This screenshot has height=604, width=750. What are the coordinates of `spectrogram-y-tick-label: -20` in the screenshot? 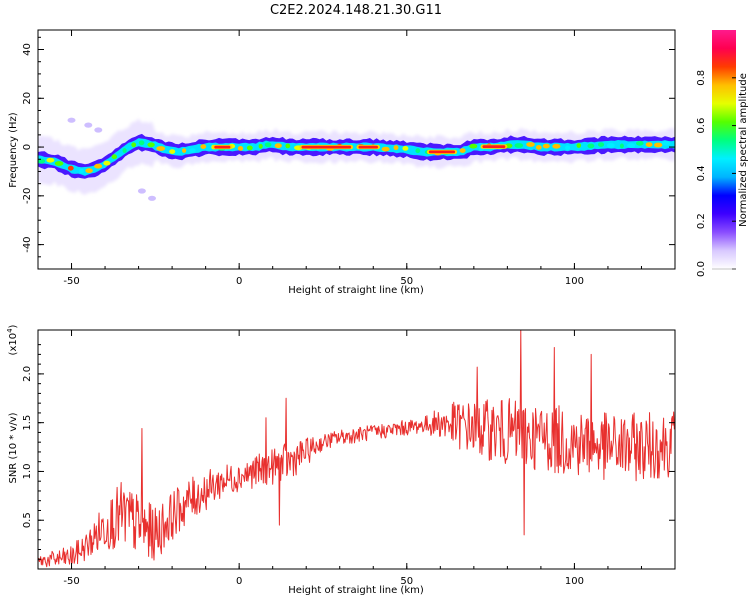 It's located at (27, 196).